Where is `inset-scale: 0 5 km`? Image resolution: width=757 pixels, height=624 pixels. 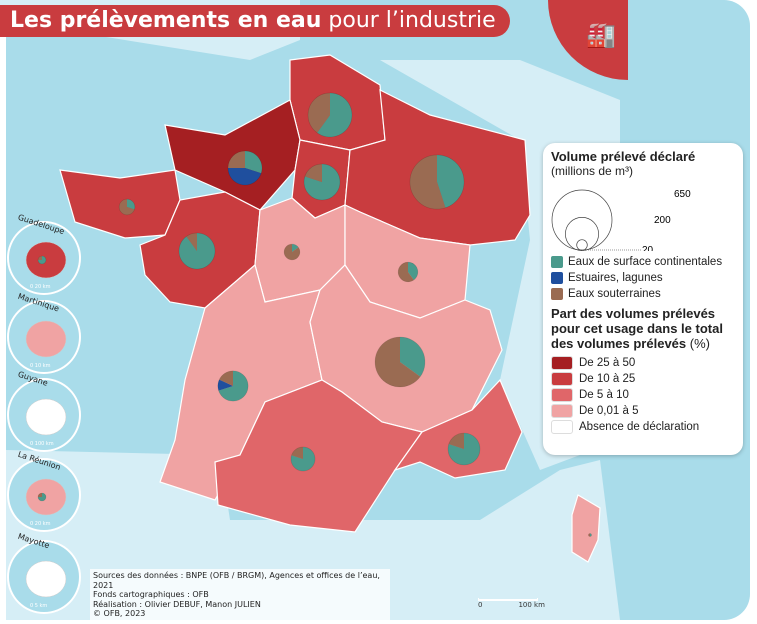
inset-scale: 0 5 km is located at coordinates (38, 606).